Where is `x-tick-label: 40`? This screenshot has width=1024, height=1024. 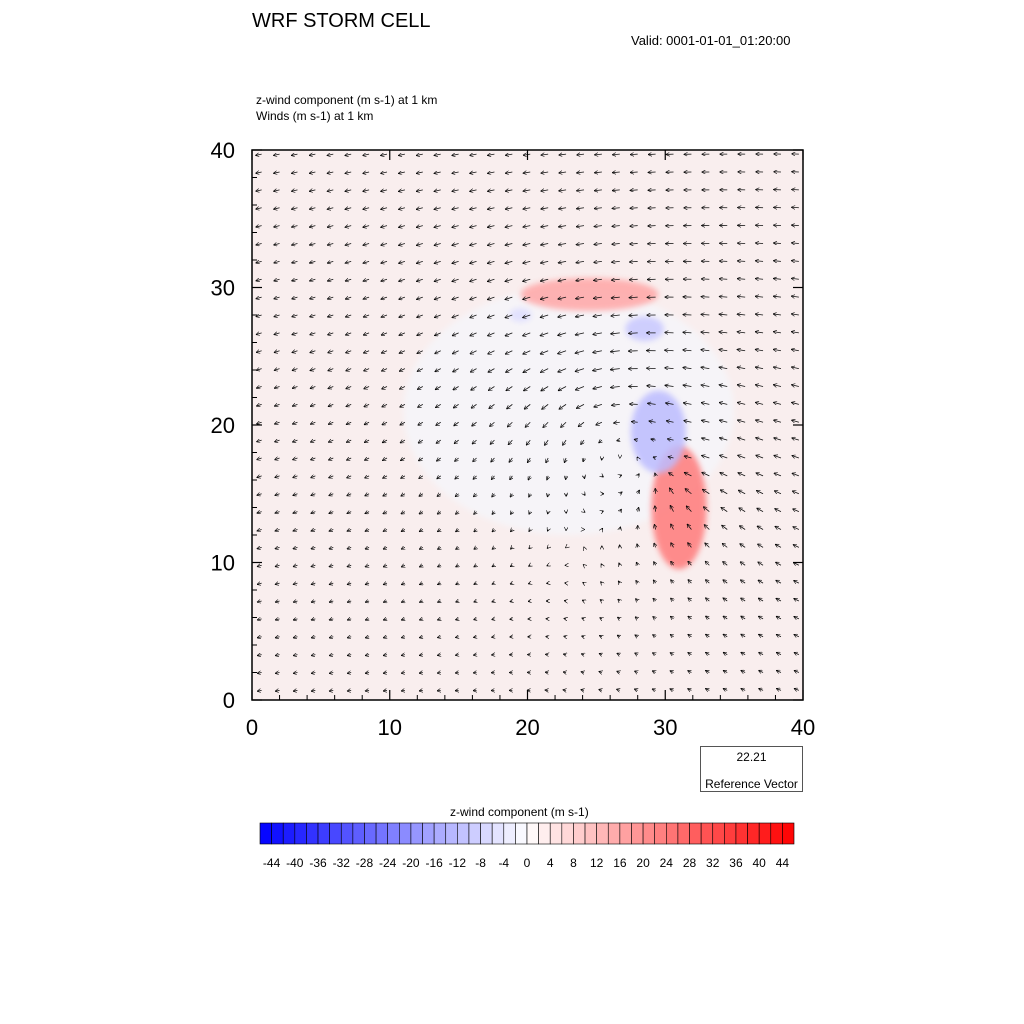 x-tick-label: 40 is located at coordinates (803, 727).